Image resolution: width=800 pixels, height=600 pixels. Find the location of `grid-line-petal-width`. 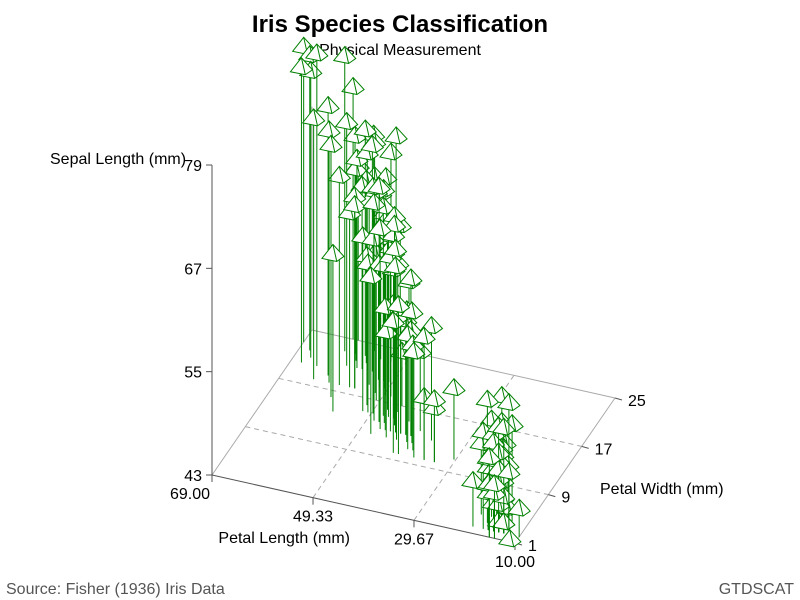

grid-line-petal-width is located at coordinates (397, 461).